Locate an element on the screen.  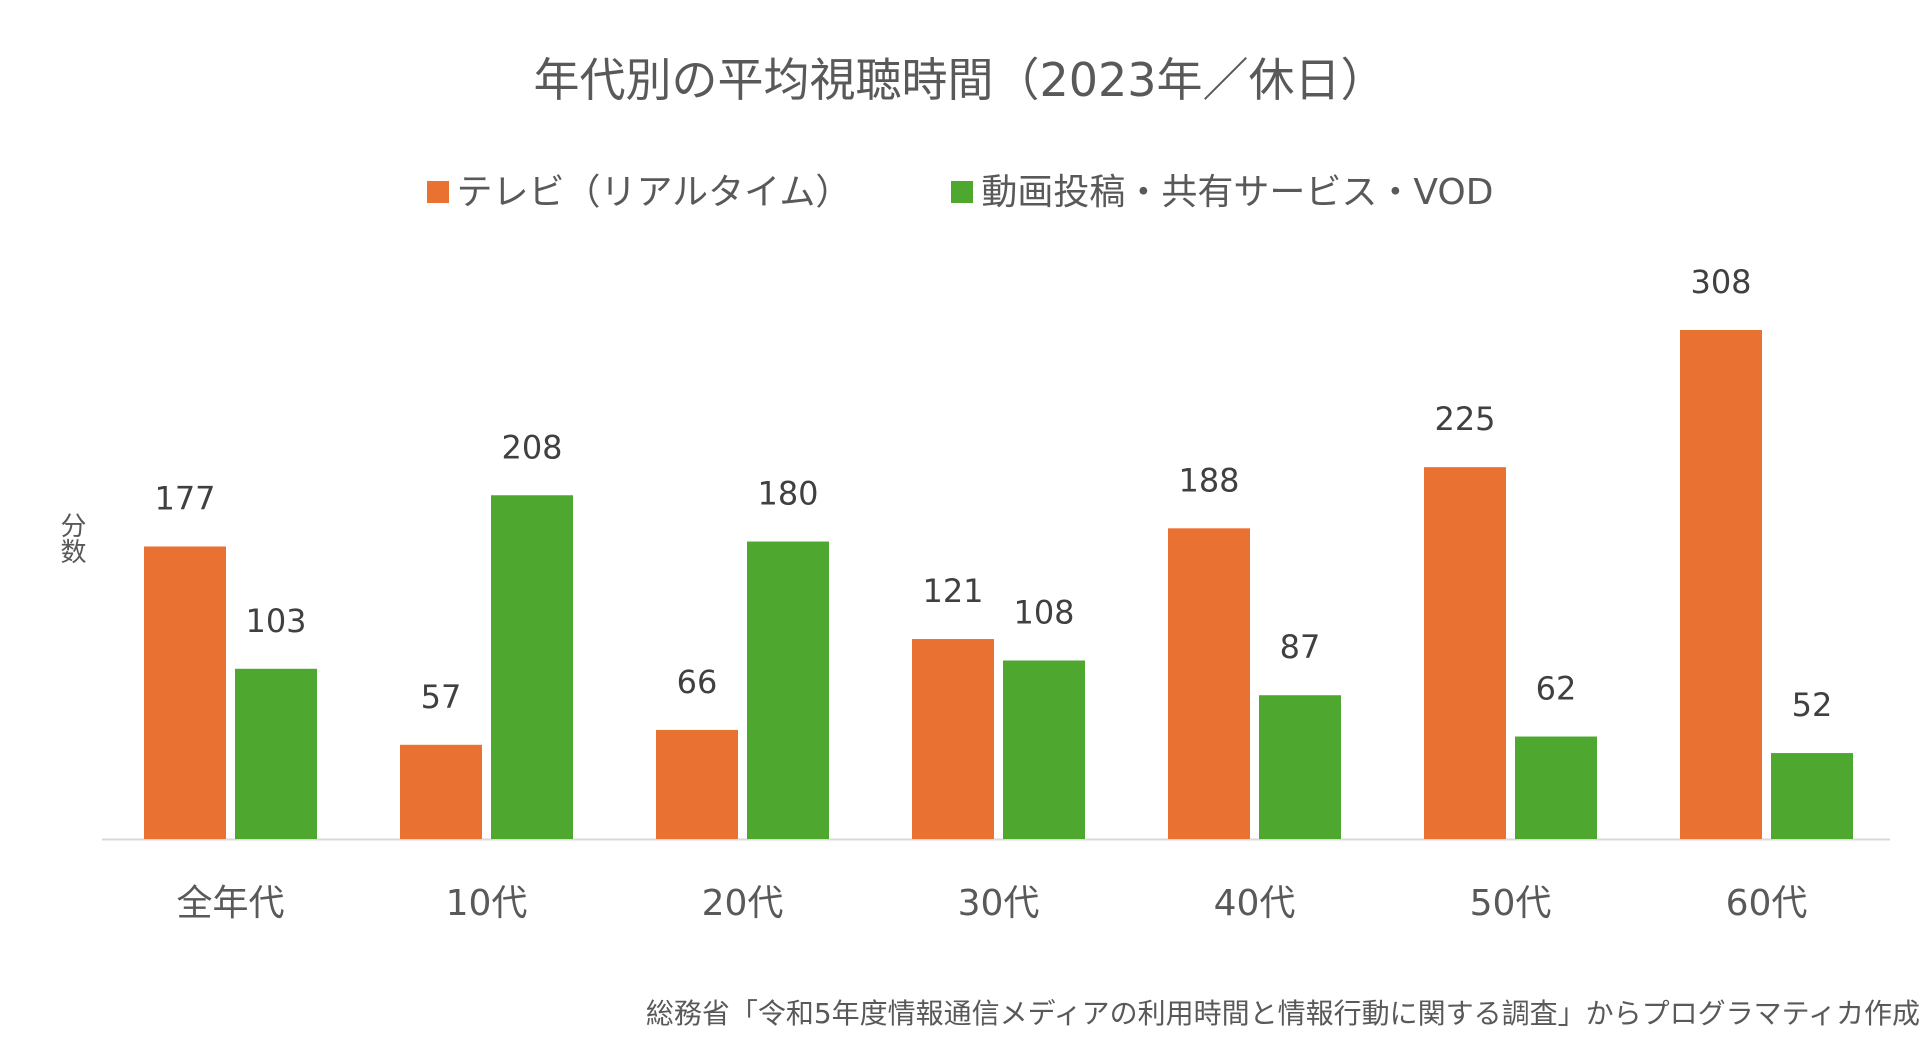
data-label-tv-0: 177 is located at coordinates (184, 498).